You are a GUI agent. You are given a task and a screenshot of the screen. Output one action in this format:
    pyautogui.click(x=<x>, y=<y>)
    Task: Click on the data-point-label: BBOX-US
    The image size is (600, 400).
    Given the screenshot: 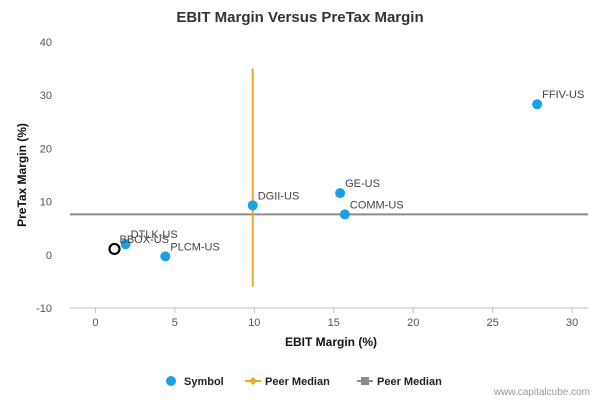 What is the action you would take?
    pyautogui.click(x=144, y=240)
    